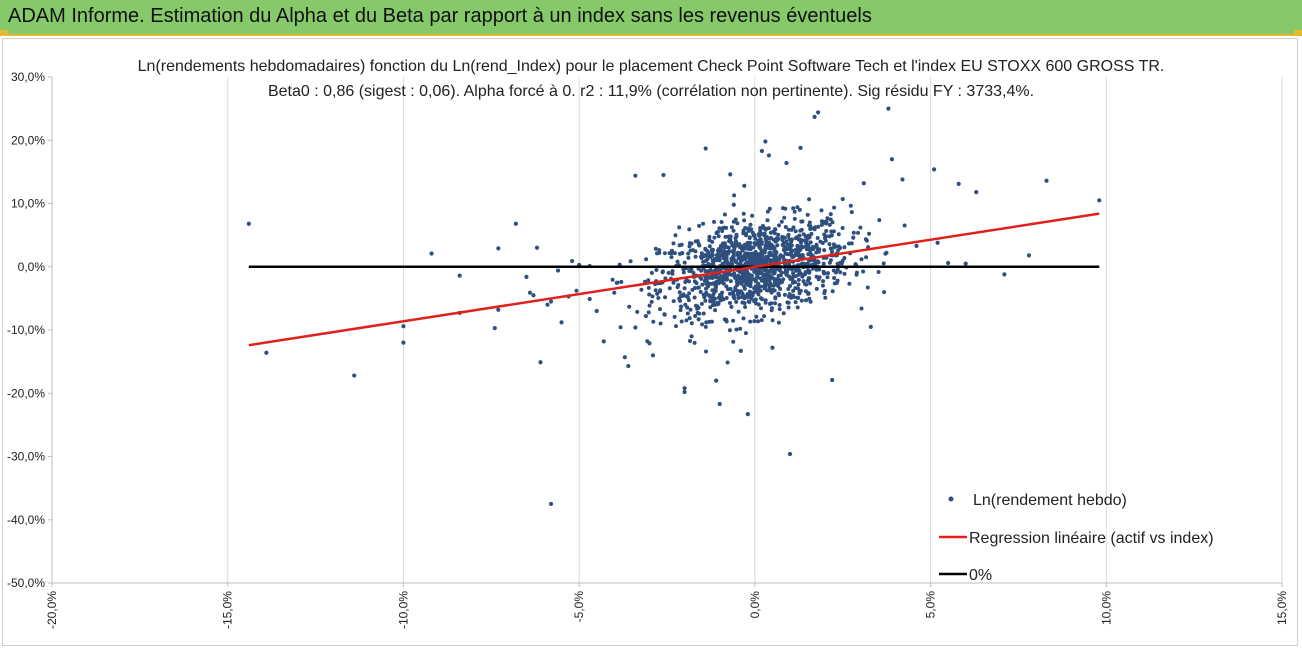  What do you see at coordinates (26, 393) in the screenshot?
I see `y-tick-label: -20,0%` at bounding box center [26, 393].